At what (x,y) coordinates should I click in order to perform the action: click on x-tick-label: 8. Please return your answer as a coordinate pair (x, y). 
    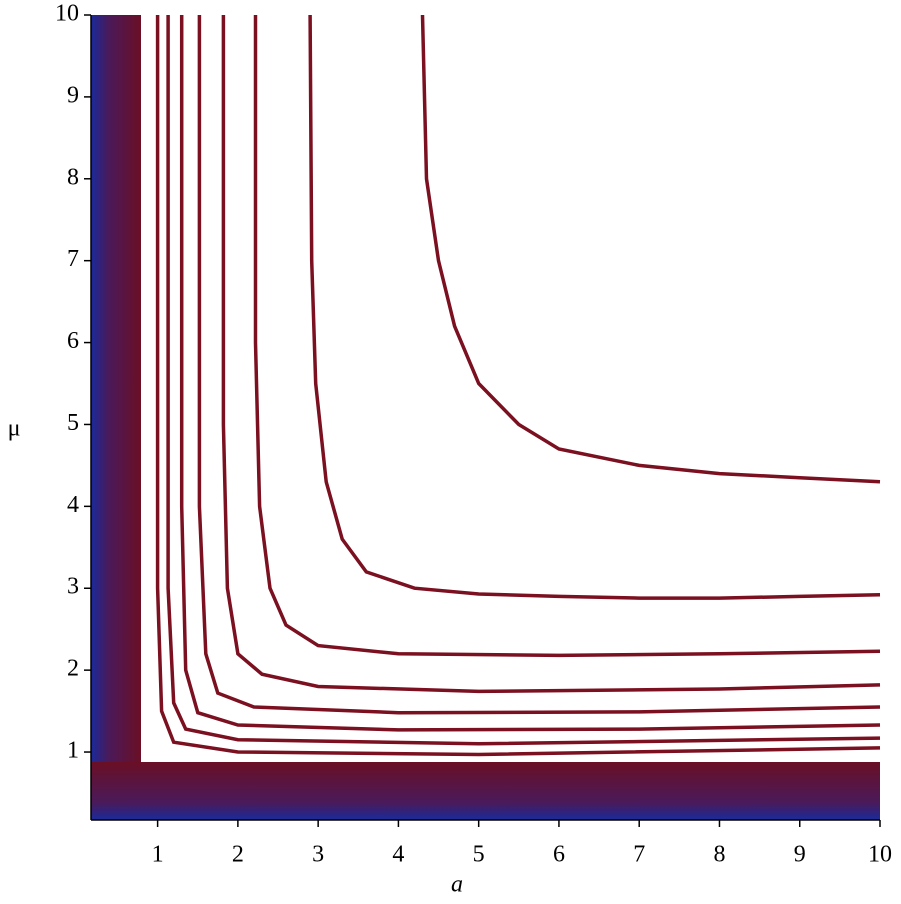
    Looking at the image, I should click on (719, 855).